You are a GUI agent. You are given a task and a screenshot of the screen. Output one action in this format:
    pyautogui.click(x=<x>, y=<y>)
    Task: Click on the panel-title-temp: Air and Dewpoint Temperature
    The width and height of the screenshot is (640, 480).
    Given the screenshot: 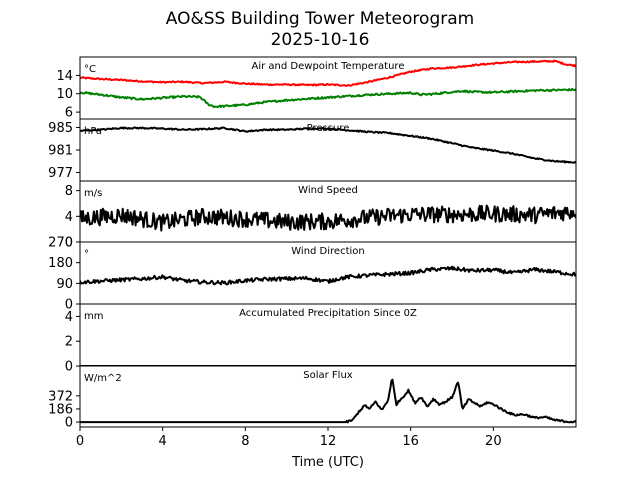 What is the action you would take?
    pyautogui.click(x=328, y=66)
    